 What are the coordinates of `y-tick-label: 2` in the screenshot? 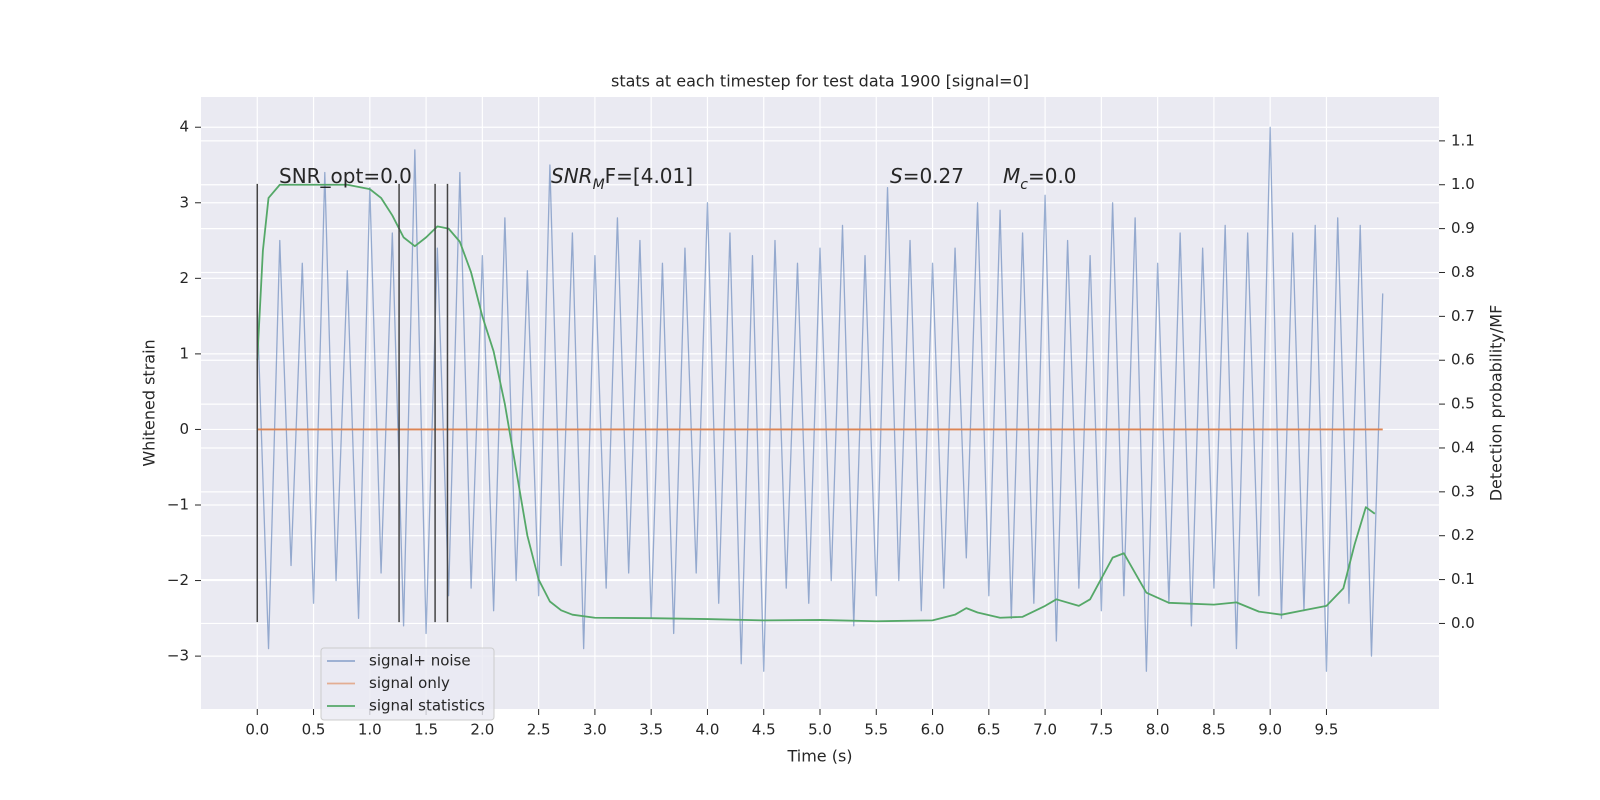 It's located at (184, 278).